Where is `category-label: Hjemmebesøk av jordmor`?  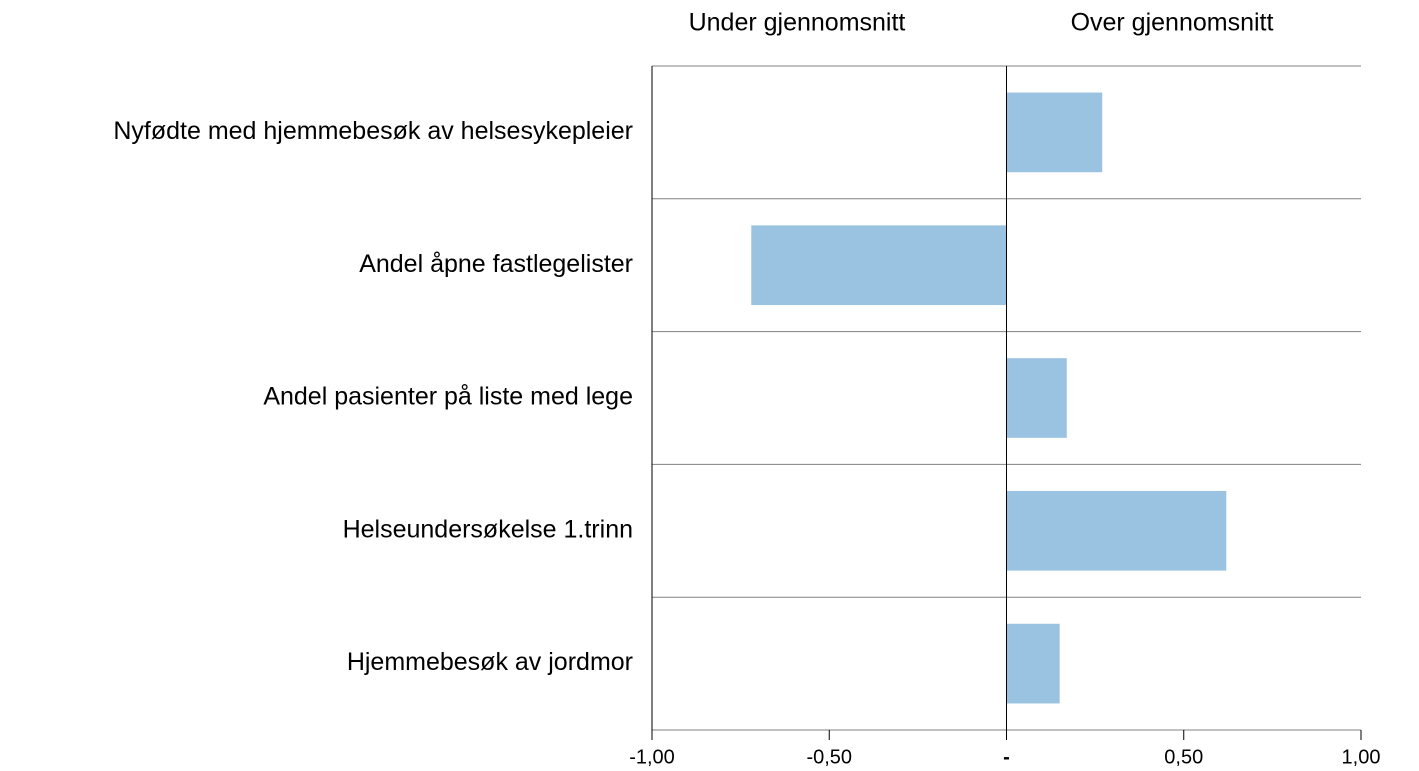
category-label: Hjemmebesøk av jordmor is located at coordinates (490, 662).